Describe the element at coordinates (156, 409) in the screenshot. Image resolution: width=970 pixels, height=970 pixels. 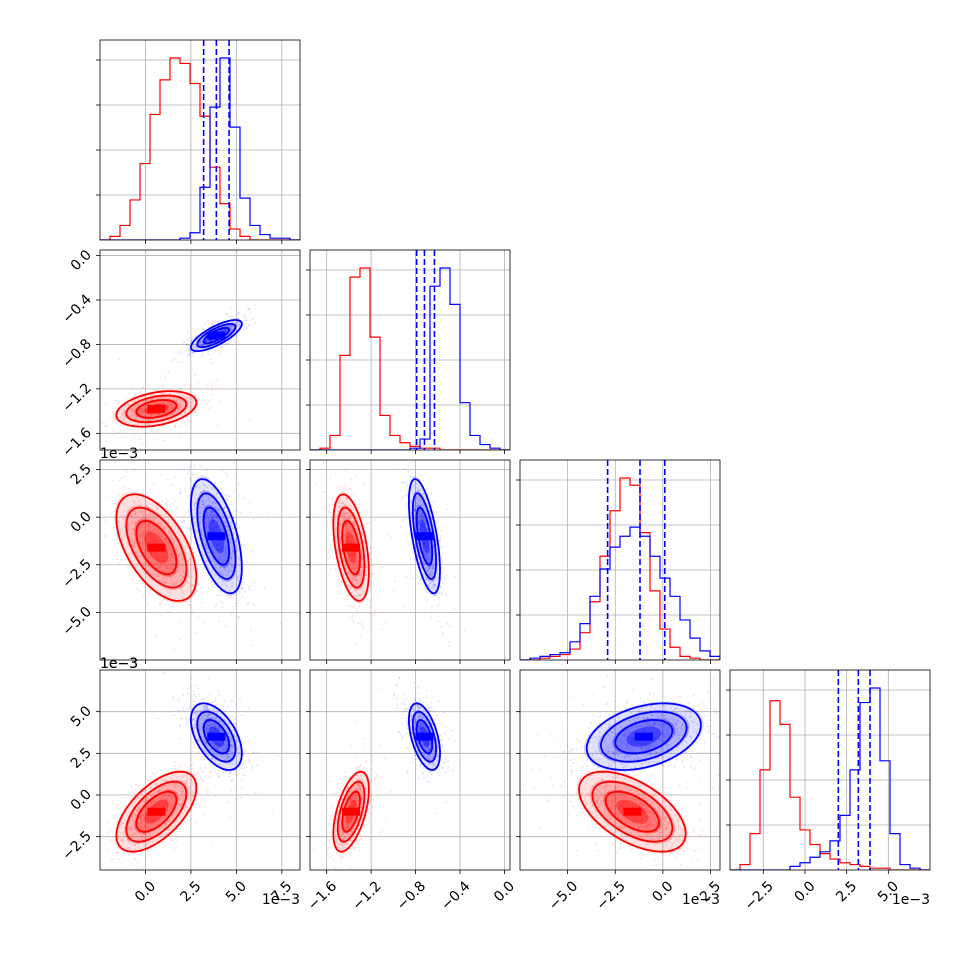
I see `contour-red` at that location.